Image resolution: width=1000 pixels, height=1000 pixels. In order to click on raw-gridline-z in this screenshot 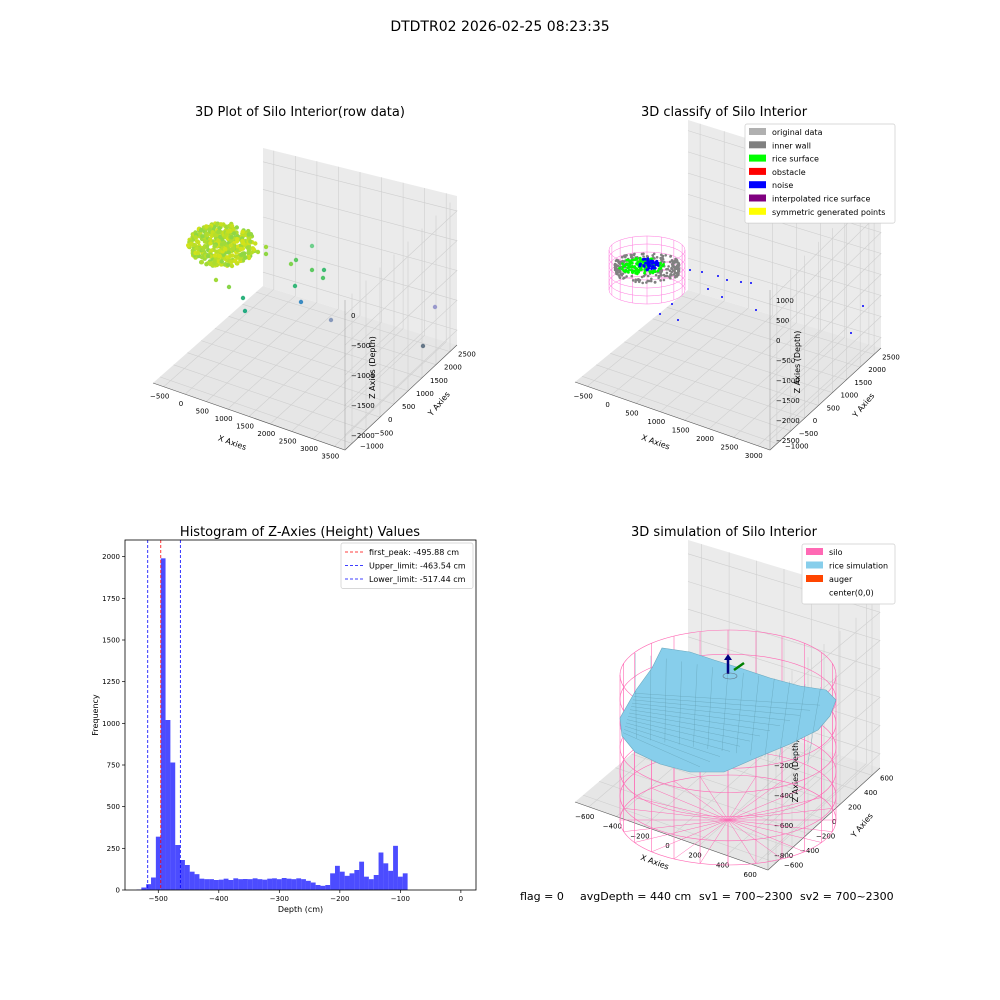, I will do `click(360, 325)`.